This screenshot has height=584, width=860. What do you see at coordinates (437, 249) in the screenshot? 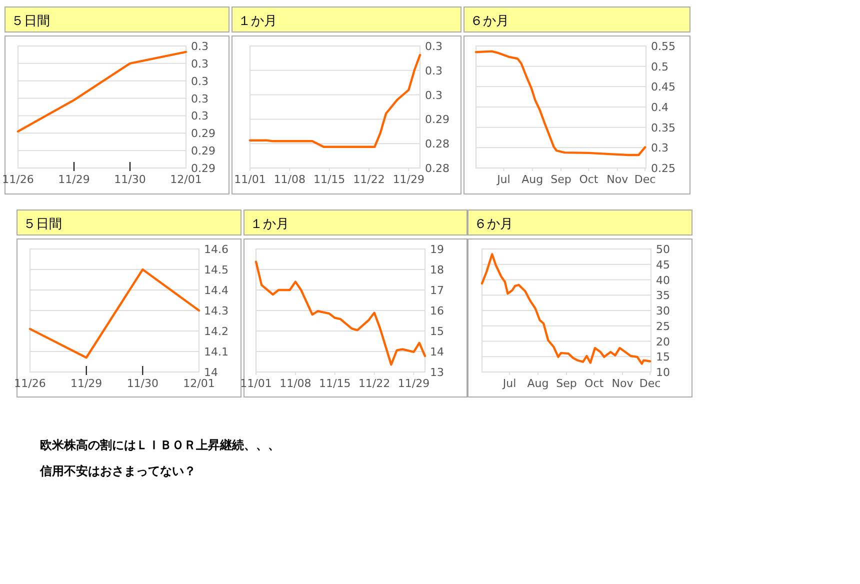
I see `y-tick-label: 19` at bounding box center [437, 249].